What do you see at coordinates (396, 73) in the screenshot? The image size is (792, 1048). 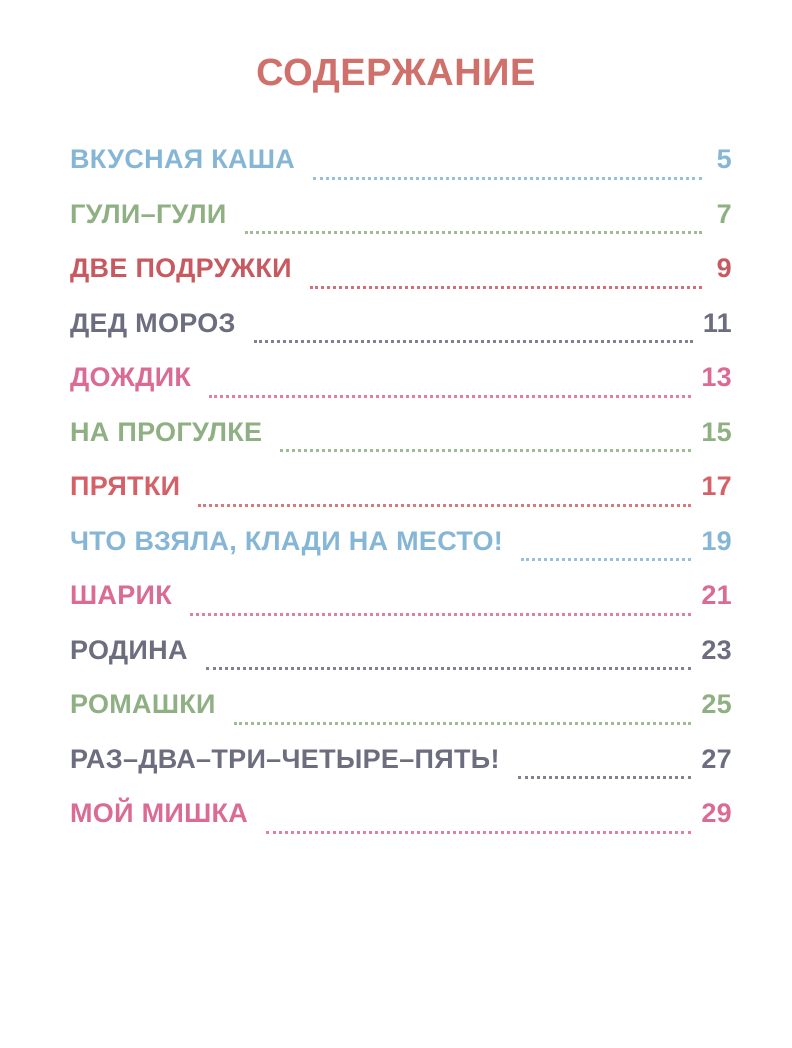 I see `page-title: СОДЕРЖАНИЕ` at bounding box center [396, 73].